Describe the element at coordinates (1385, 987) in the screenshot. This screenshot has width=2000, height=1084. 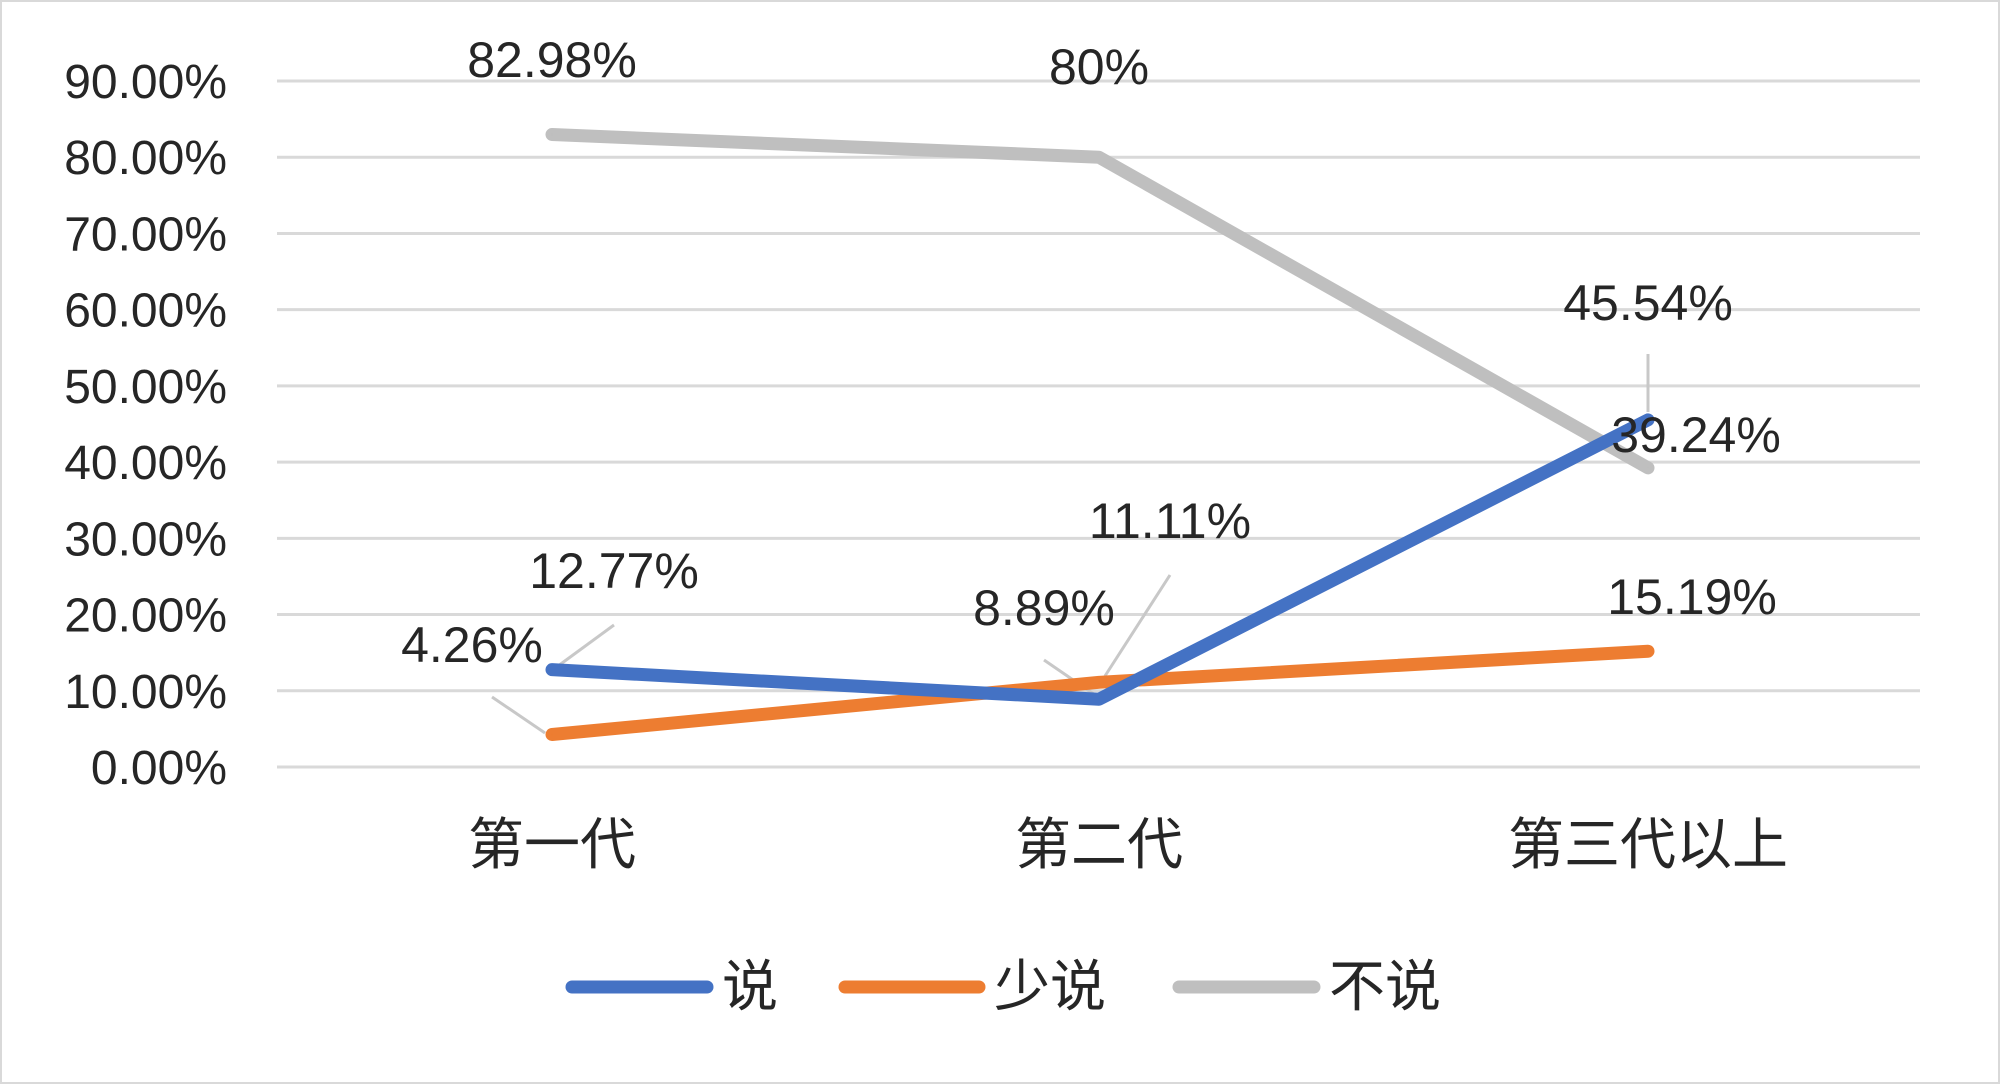
I see `legend-label: 不说` at that location.